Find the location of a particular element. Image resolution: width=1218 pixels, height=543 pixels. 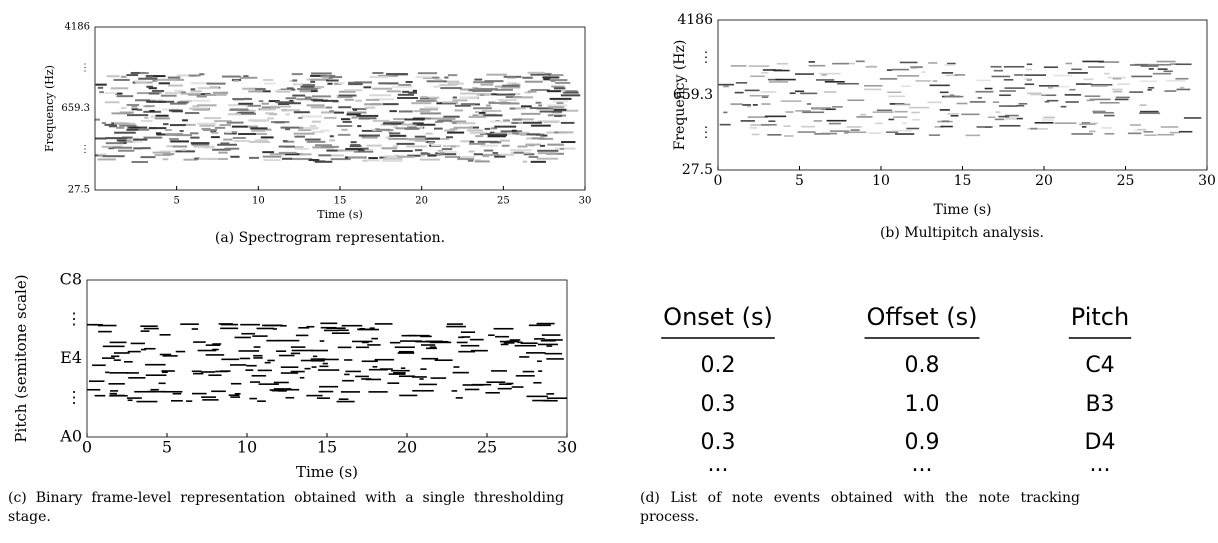

x-tick-label: 5 is located at coordinates (167, 447).